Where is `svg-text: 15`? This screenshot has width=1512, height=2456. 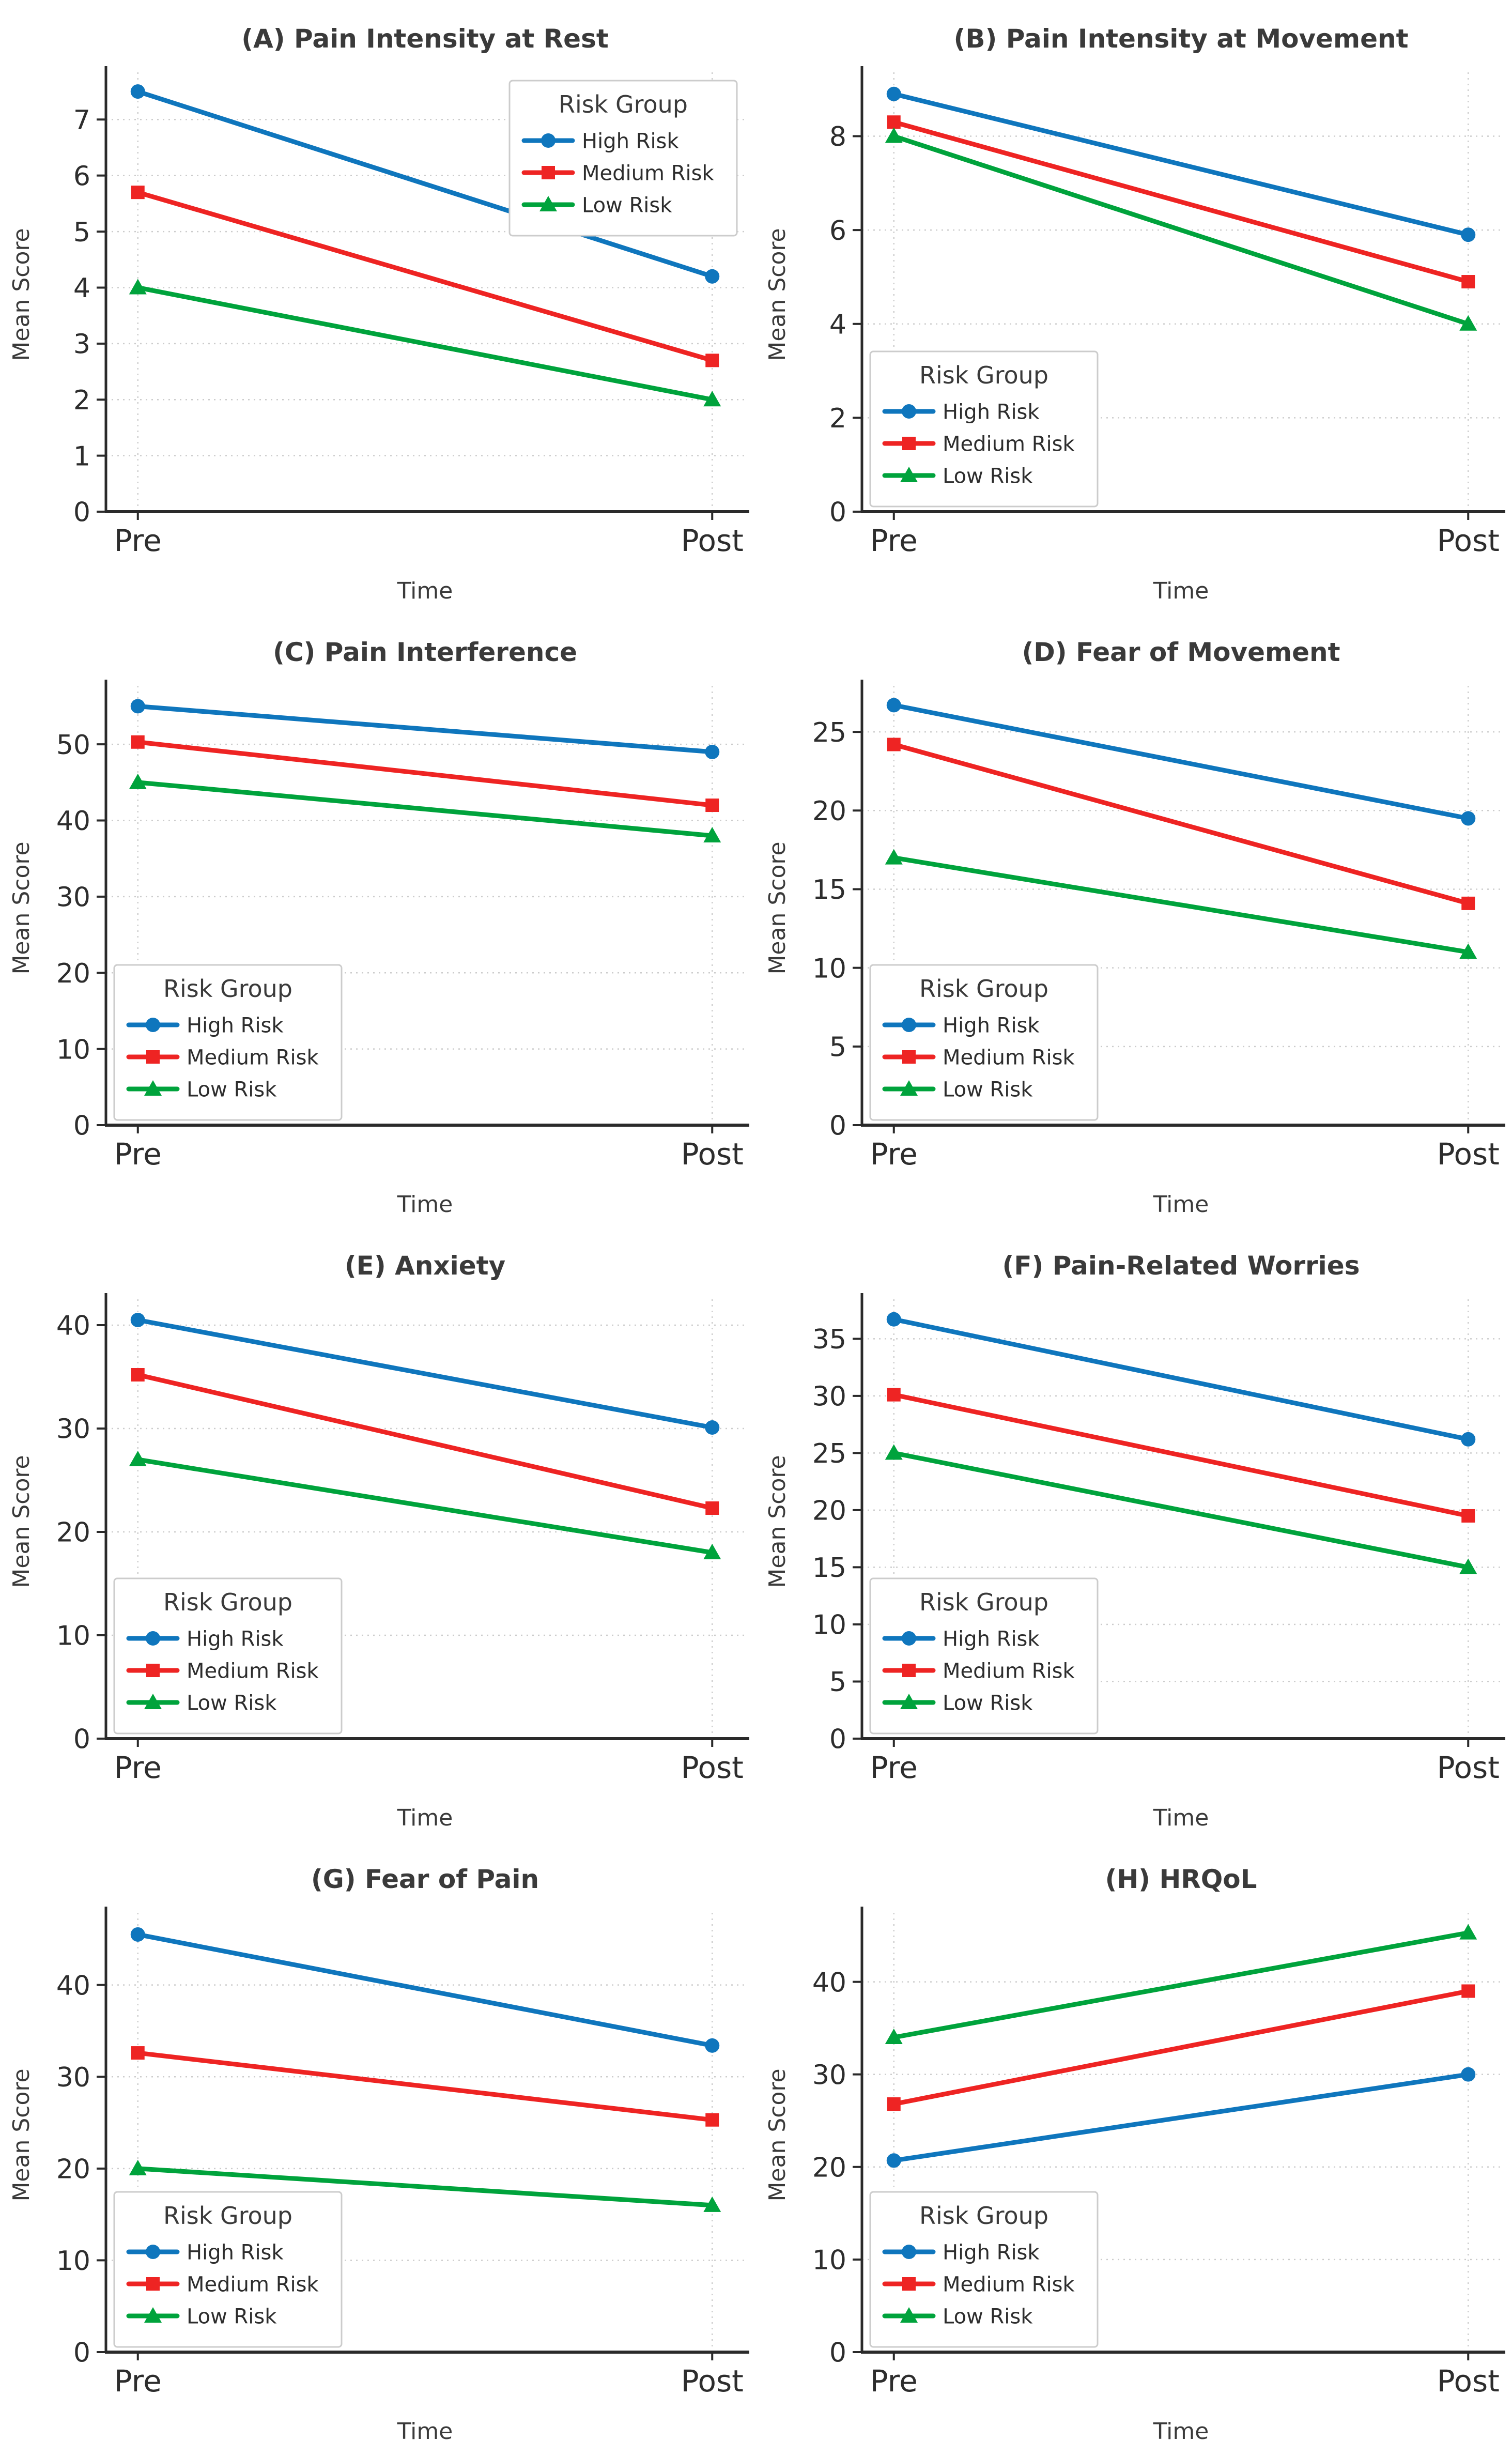 svg-text: 15 is located at coordinates (829, 890).